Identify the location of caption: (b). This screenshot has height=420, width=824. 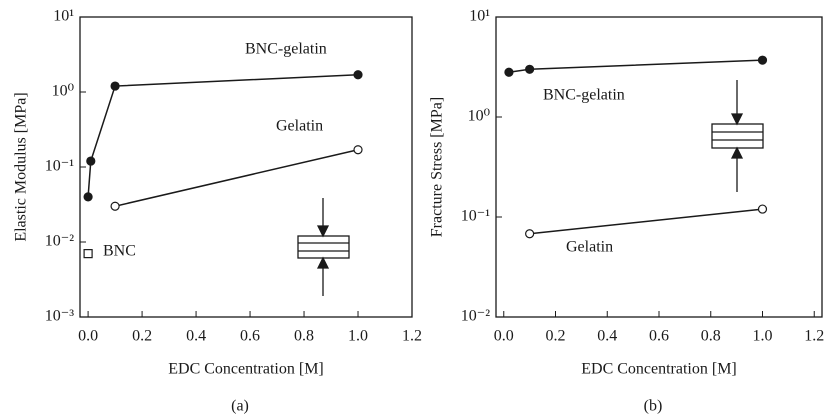
(653, 406).